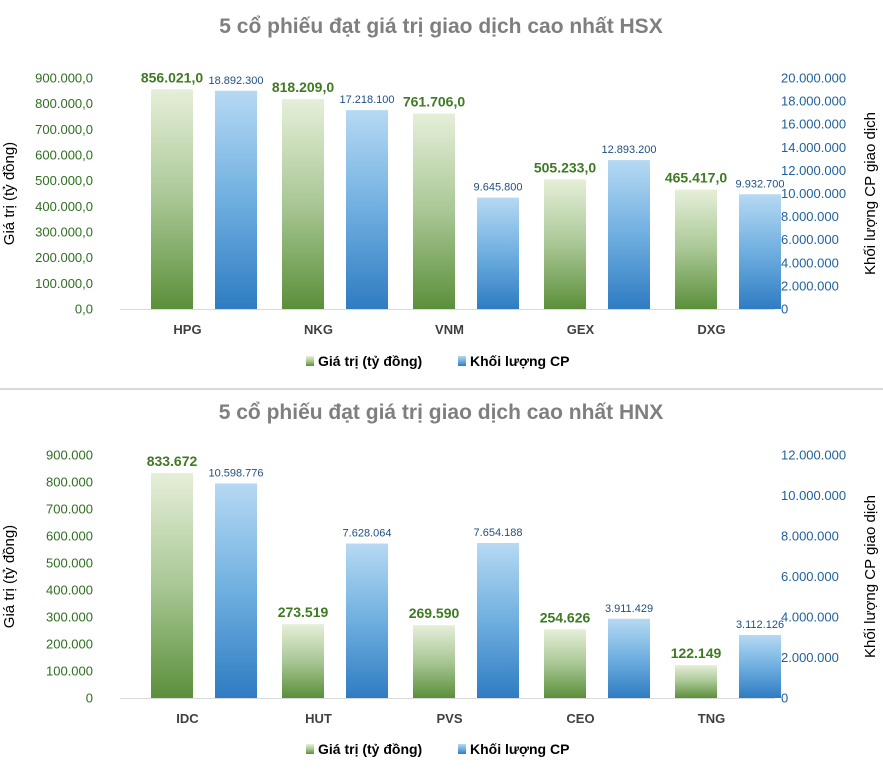 The width and height of the screenshot is (883, 784). What do you see at coordinates (172, 585) in the screenshot?
I see `bar-value-idc` at bounding box center [172, 585].